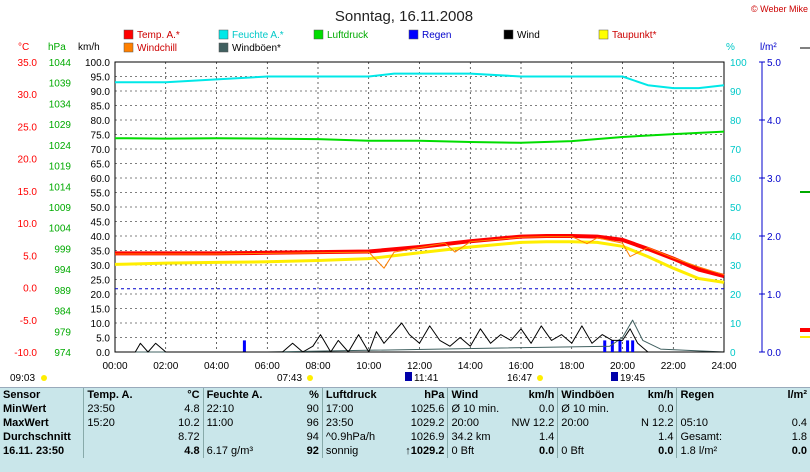 This screenshot has width=810, height=472. I want to click on temp-value: 8.72, so click(189, 437).